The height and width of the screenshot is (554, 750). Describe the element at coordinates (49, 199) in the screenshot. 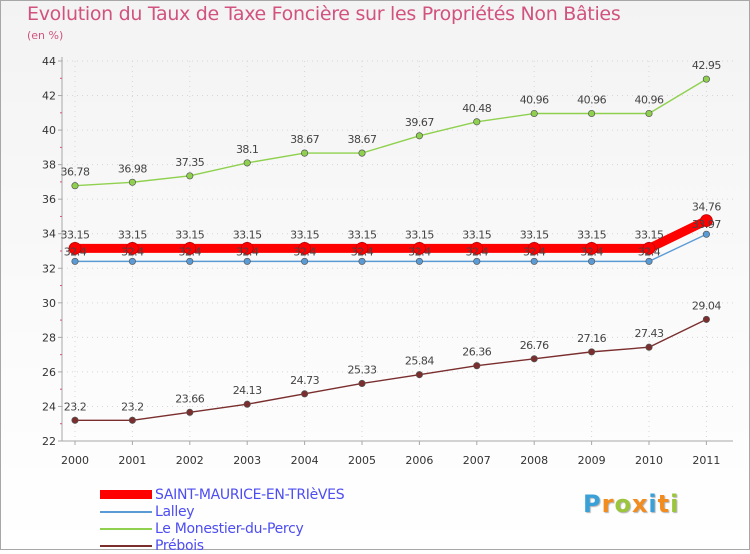

I see `y-tick-label: 36` at that location.